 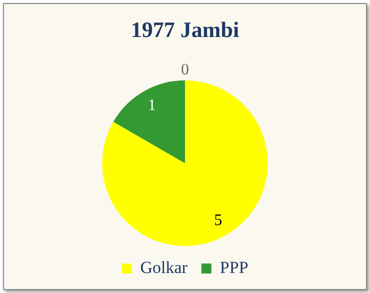 I want to click on data-label: 5, so click(x=218, y=220).